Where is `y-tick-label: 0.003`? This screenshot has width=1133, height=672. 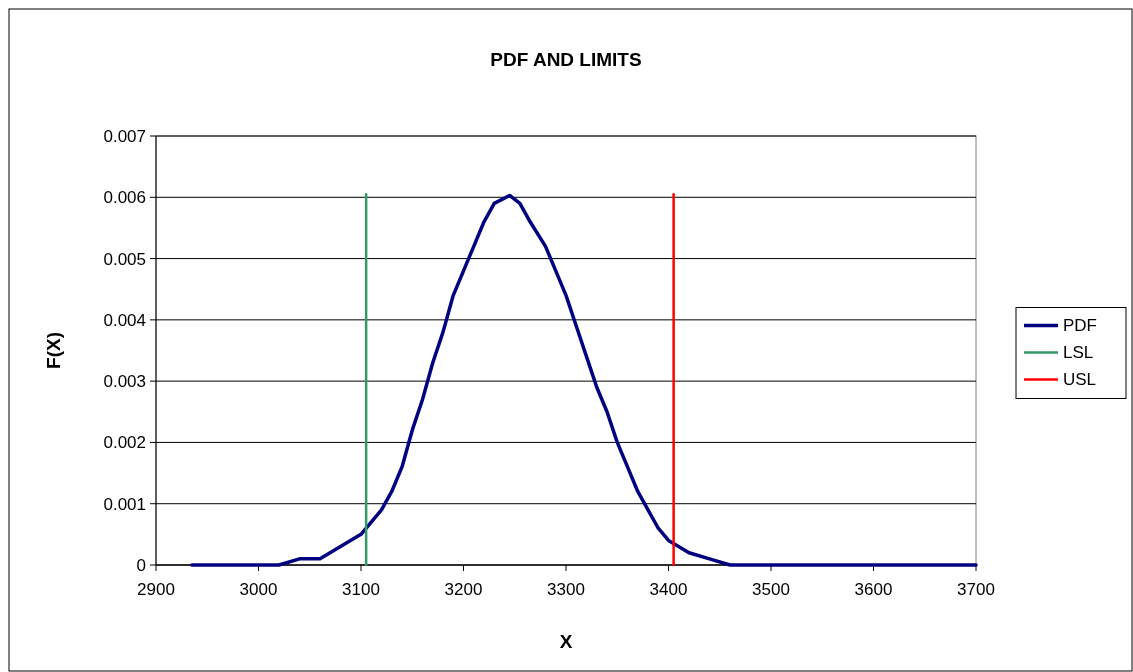
y-tick-label: 0.003 is located at coordinates (124, 382).